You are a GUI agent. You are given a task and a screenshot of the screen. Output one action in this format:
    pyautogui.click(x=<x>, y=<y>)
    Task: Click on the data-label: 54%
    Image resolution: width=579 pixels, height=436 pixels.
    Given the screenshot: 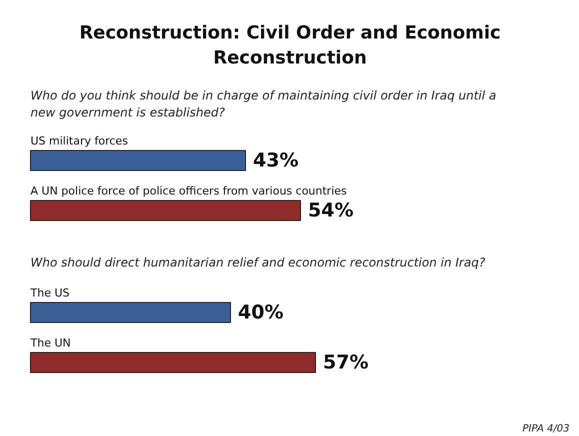 What is the action you would take?
    pyautogui.click(x=331, y=211)
    